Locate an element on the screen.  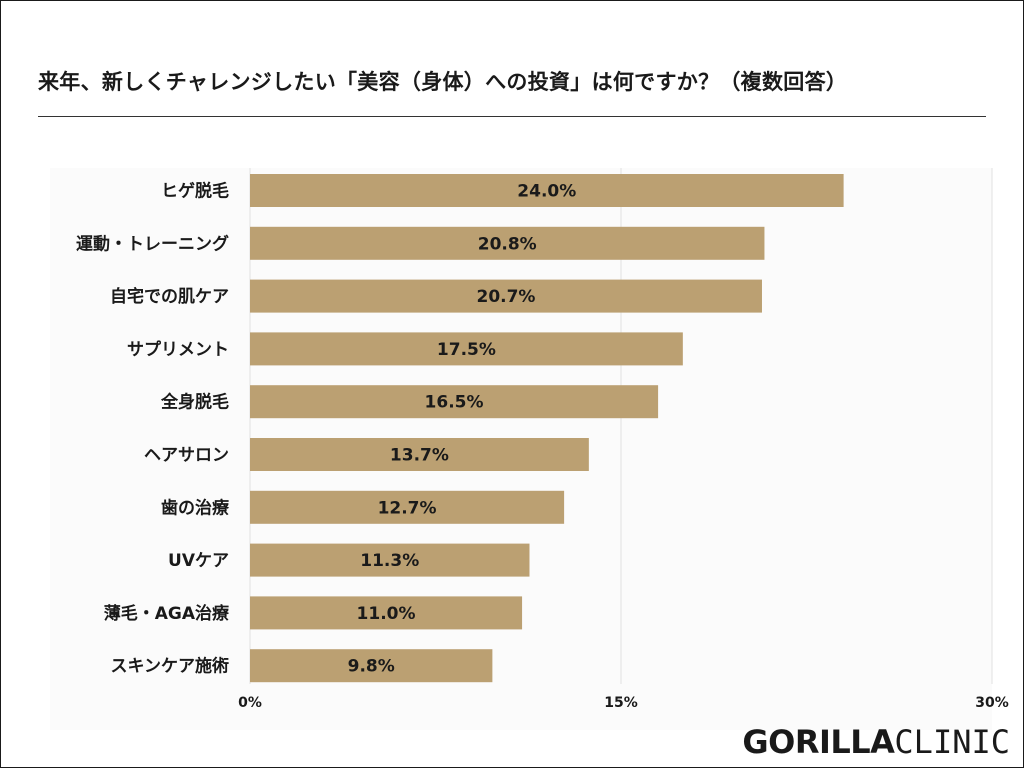
category-label: 薄毛・AGA治療 is located at coordinates (167, 613).